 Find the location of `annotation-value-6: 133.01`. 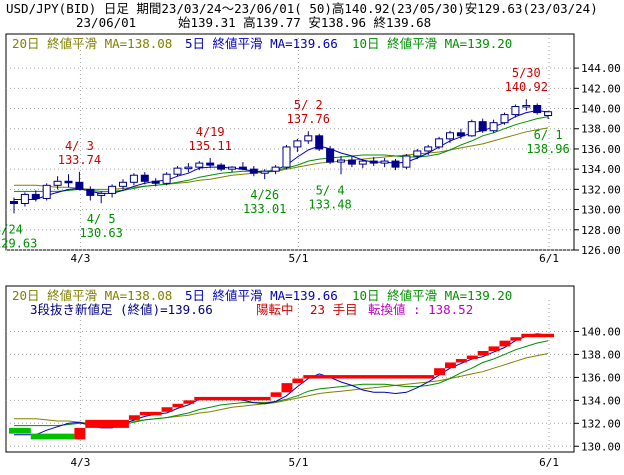

annotation-value-6: 133.01 is located at coordinates (264, 209).